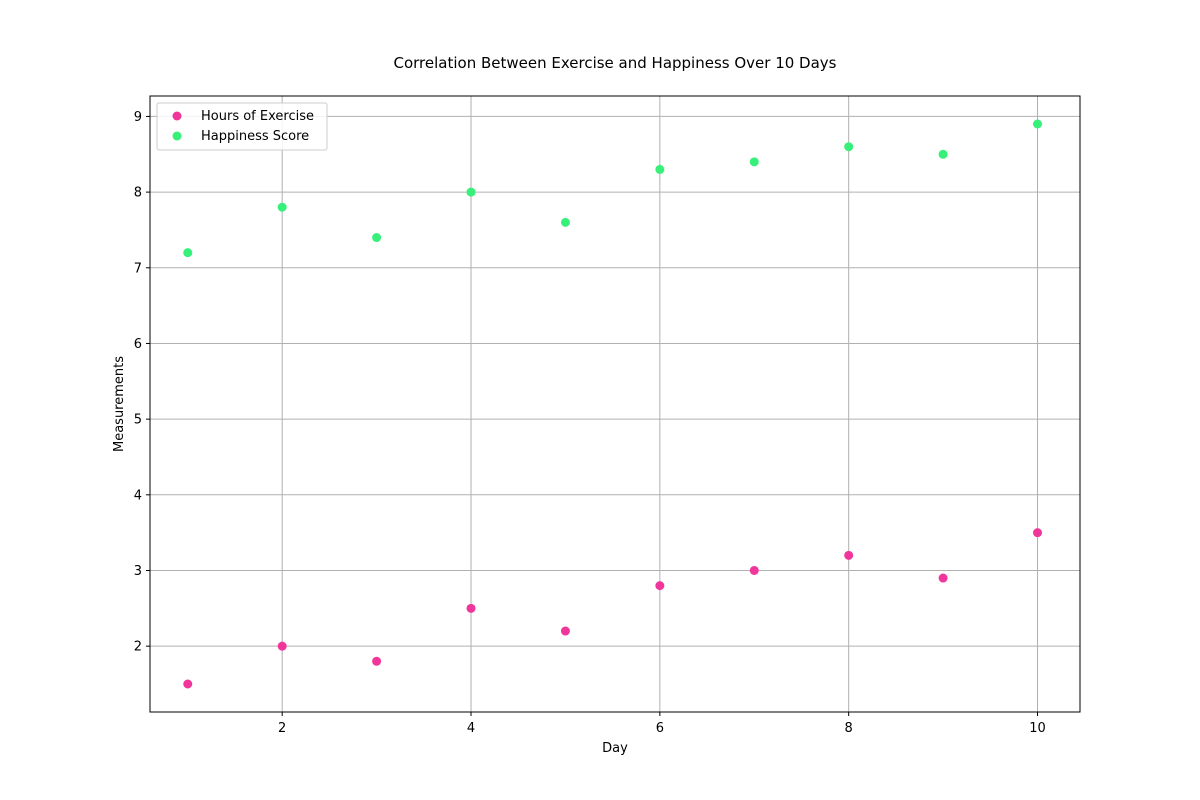 This screenshot has height=800, width=1200. I want to click on legend-marker-hours-of-exercise, so click(177, 116).